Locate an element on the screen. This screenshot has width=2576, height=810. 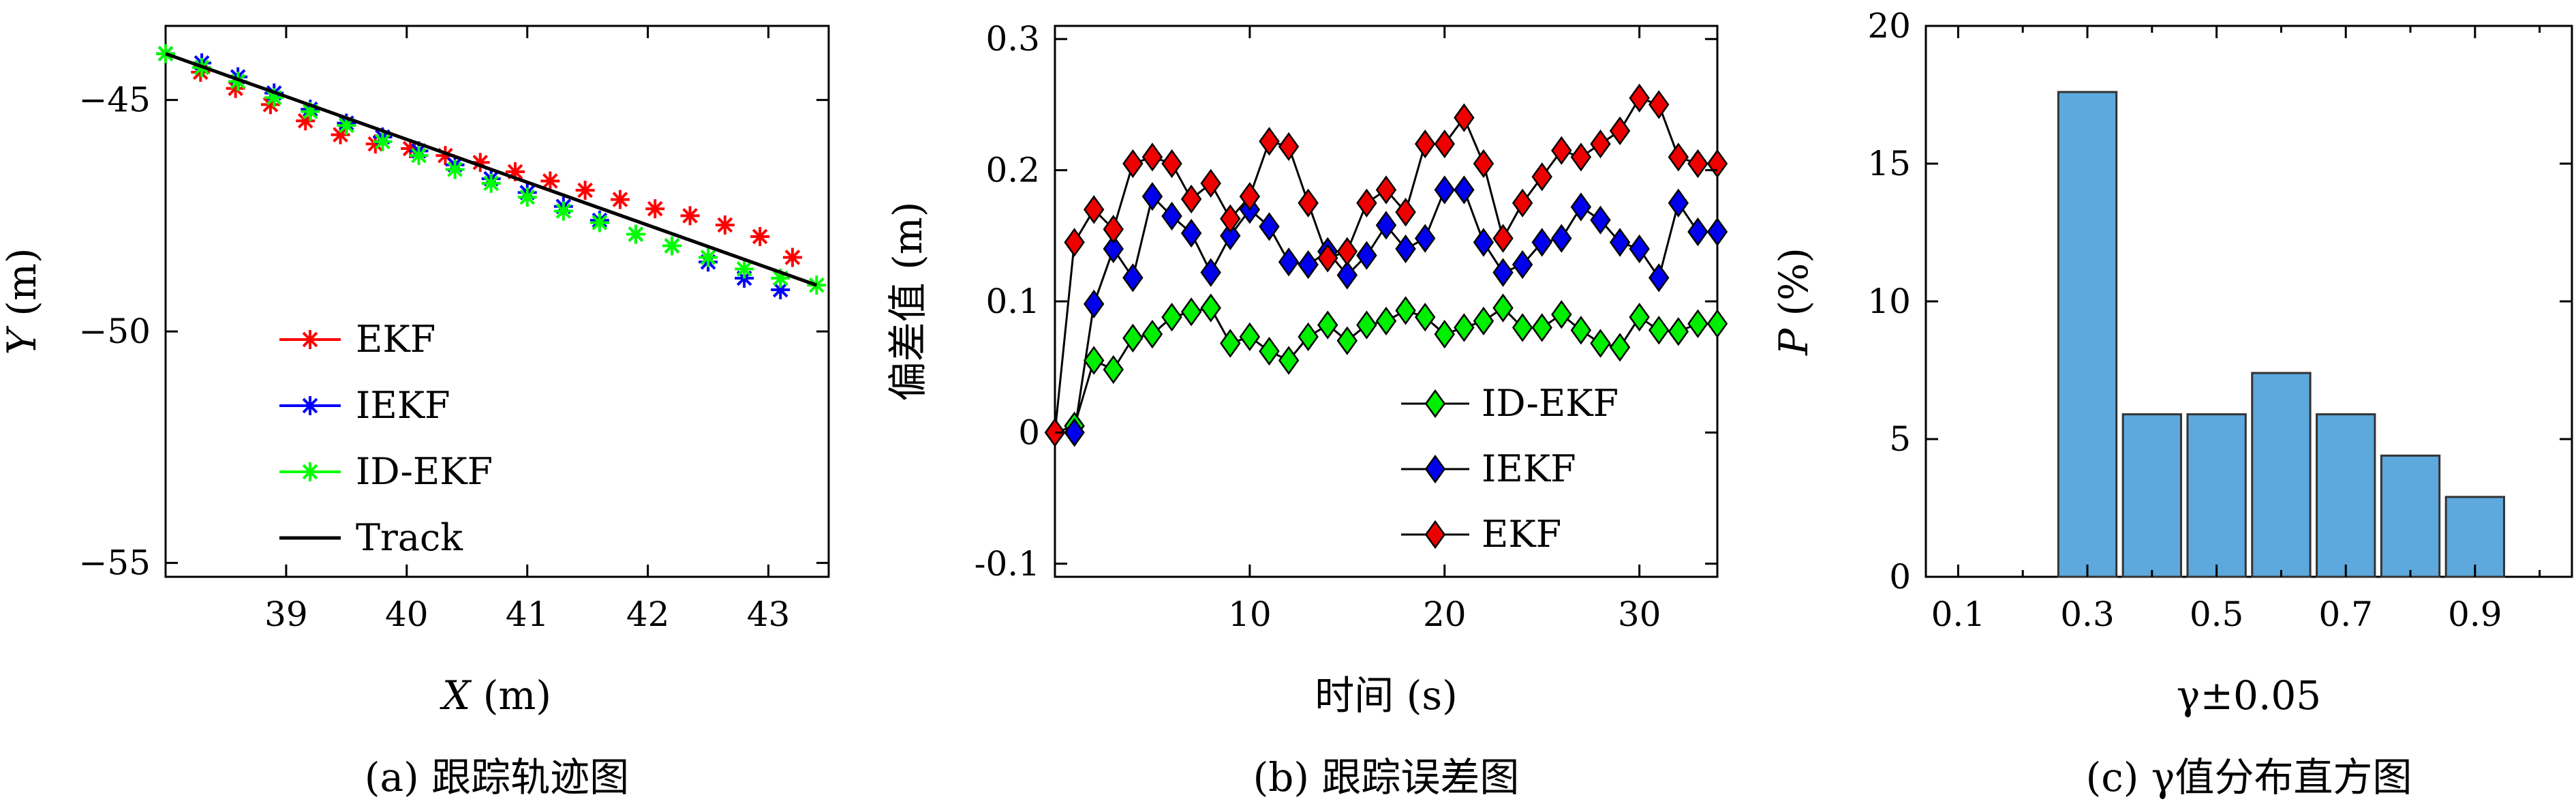
panel-b-series-group is located at coordinates (1386, 265).